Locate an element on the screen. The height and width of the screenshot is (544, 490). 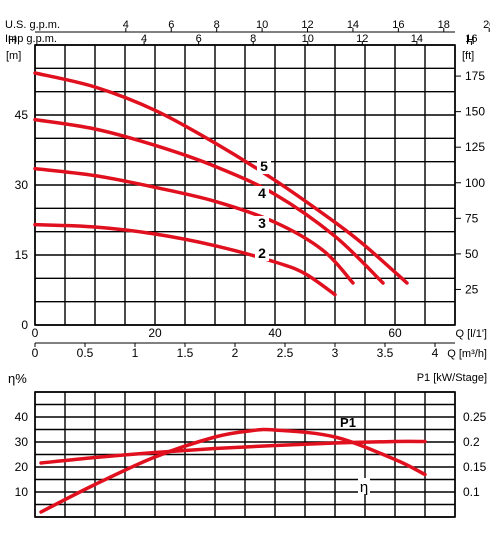
us-gpm-tick-label: 12 is located at coordinates (307, 25).